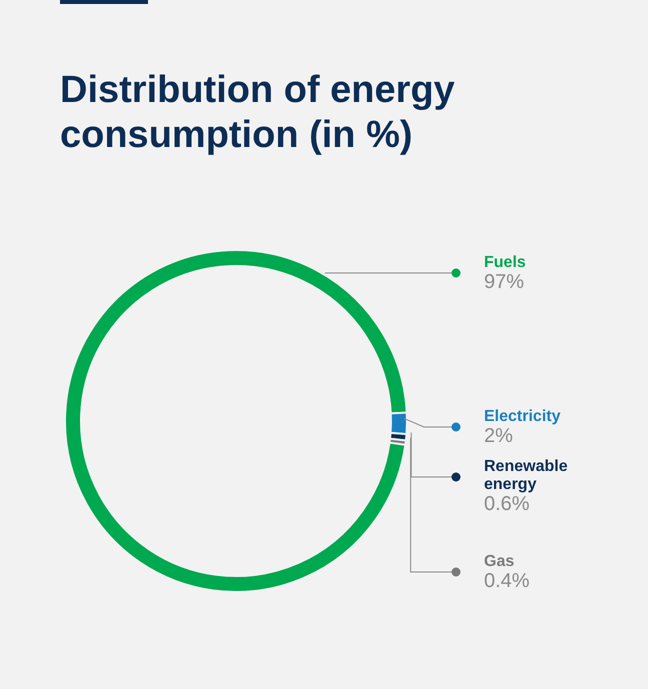 This screenshot has height=689, width=648. What do you see at coordinates (526, 475) in the screenshot?
I see `legend-label: Renewable energy` at bounding box center [526, 475].